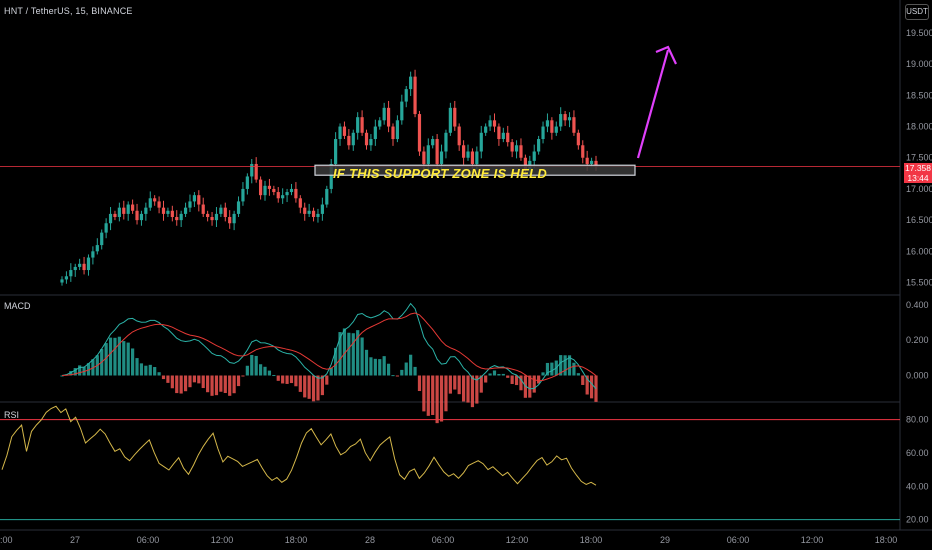 The width and height of the screenshot is (932, 550). I want to click on time-tick-label: 12:00, so click(517, 540).